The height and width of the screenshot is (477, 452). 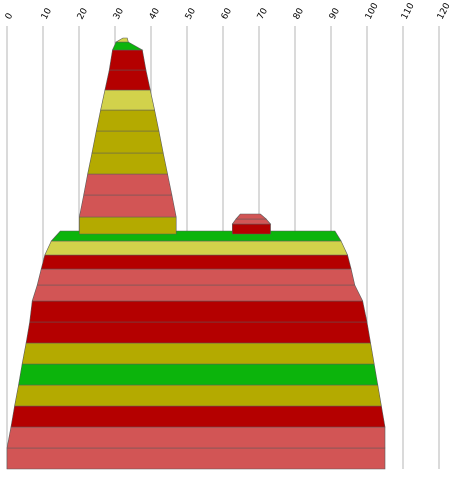 I want to click on x-tick-label: 0, so click(x=10, y=16).